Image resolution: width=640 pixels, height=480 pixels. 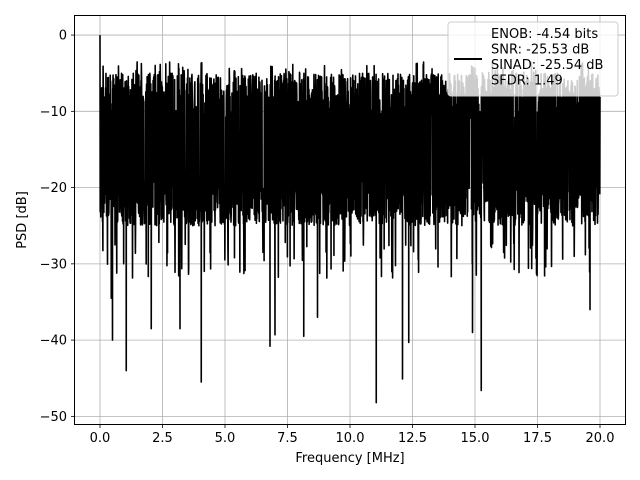 What do you see at coordinates (100, 438) in the screenshot?
I see `x-tick-label: 0.0` at bounding box center [100, 438].